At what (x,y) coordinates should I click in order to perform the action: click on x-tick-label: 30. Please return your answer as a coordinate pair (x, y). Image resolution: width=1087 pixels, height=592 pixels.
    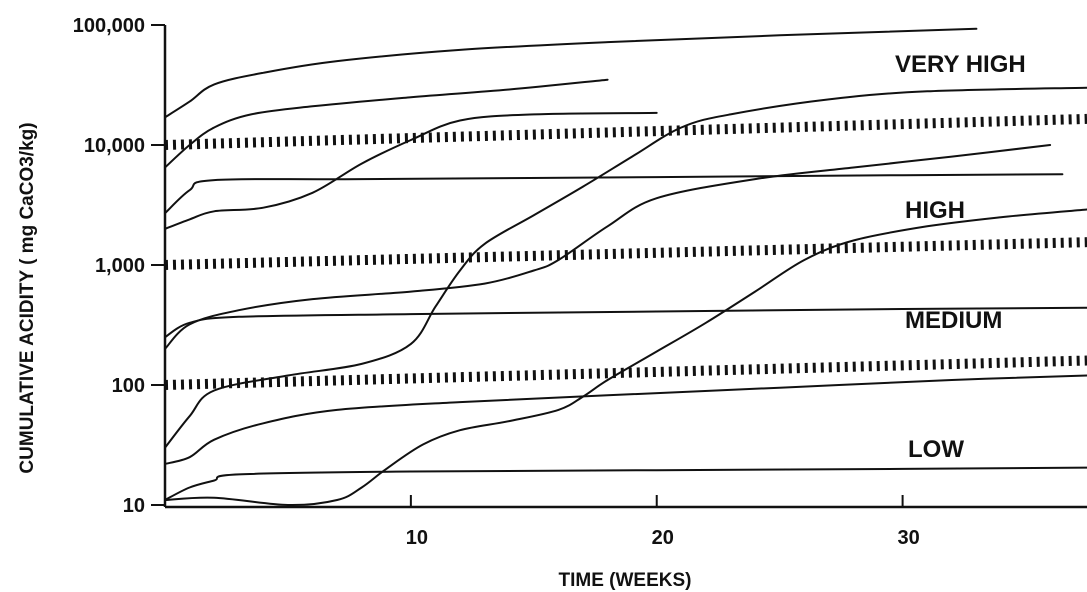
    Looking at the image, I should click on (908, 538).